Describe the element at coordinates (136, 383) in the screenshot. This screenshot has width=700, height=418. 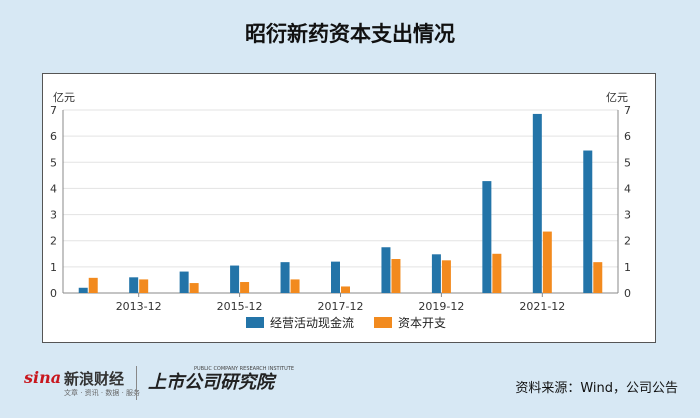
I see `brand-divider` at that location.